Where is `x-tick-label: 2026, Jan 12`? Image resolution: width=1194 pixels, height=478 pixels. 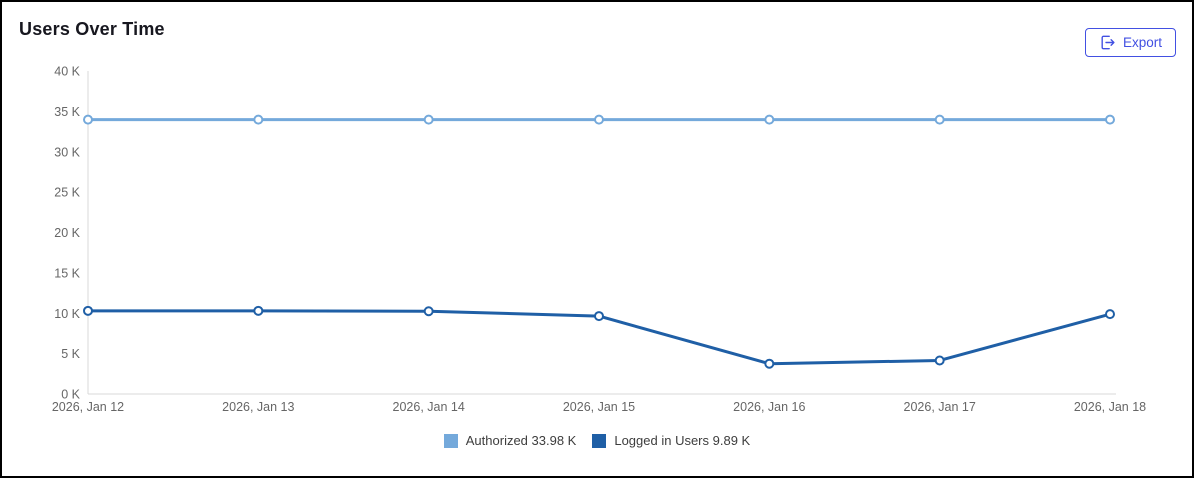
x-tick-label: 2026, Jan 12 is located at coordinates (88, 407).